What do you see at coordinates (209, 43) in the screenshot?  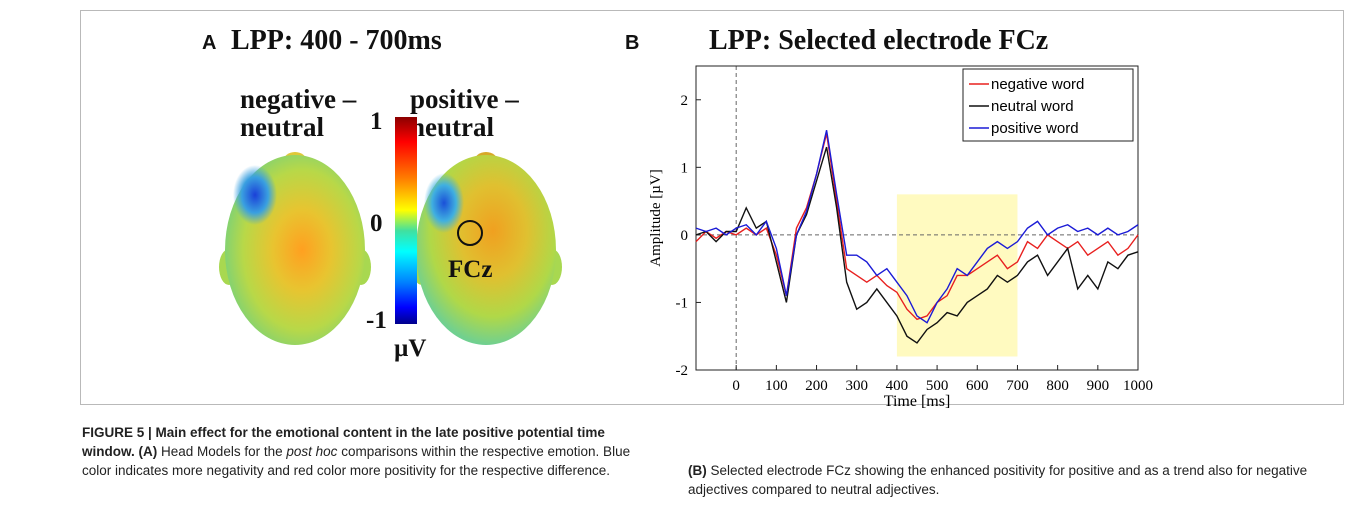 I see `panel-a-letter: A` at bounding box center [209, 43].